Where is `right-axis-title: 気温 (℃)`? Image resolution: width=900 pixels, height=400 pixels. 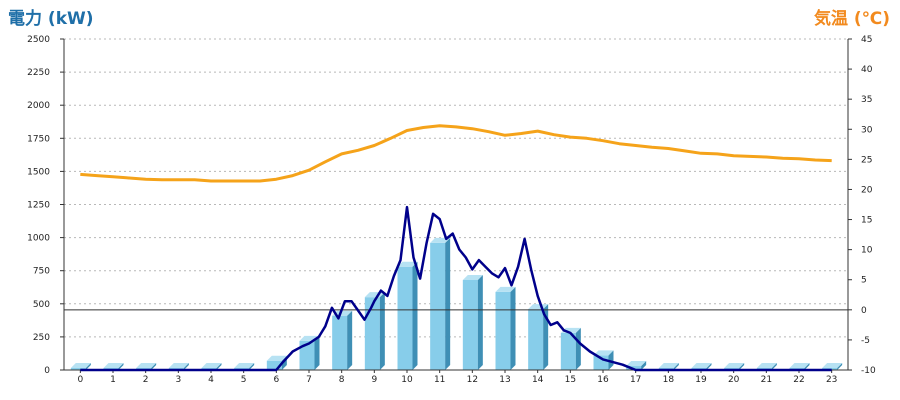 right-axis-title: 気温 (℃) is located at coordinates (851, 19).